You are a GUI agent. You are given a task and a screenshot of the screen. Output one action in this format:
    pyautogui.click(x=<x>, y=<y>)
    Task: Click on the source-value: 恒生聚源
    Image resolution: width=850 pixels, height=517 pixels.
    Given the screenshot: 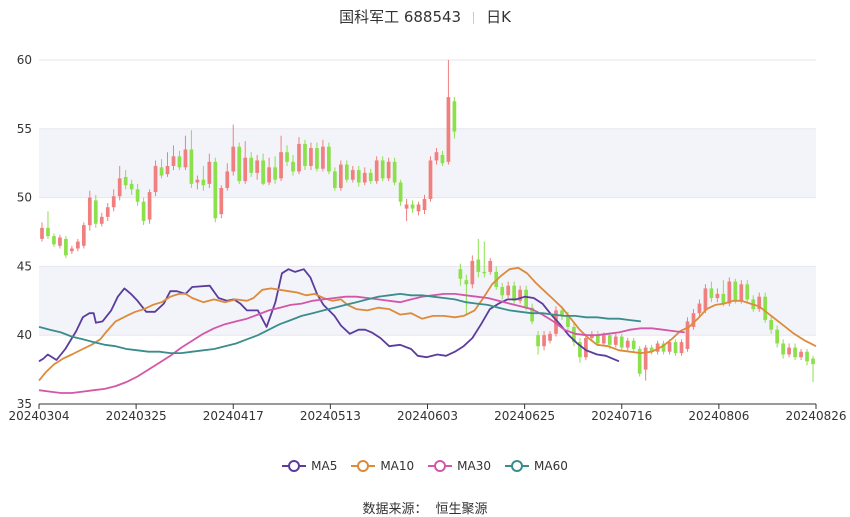 What is the action you would take?
    pyautogui.click(x=461, y=509)
    